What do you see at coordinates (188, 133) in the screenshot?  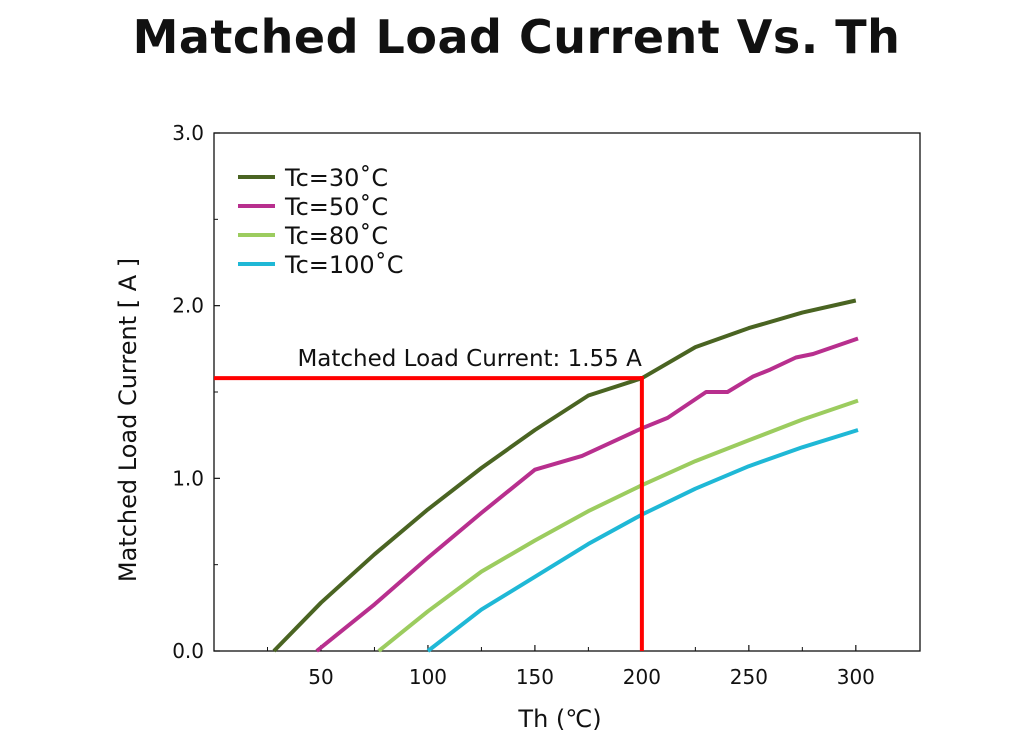 I see `y-tick-label: 3.0` at bounding box center [188, 133].